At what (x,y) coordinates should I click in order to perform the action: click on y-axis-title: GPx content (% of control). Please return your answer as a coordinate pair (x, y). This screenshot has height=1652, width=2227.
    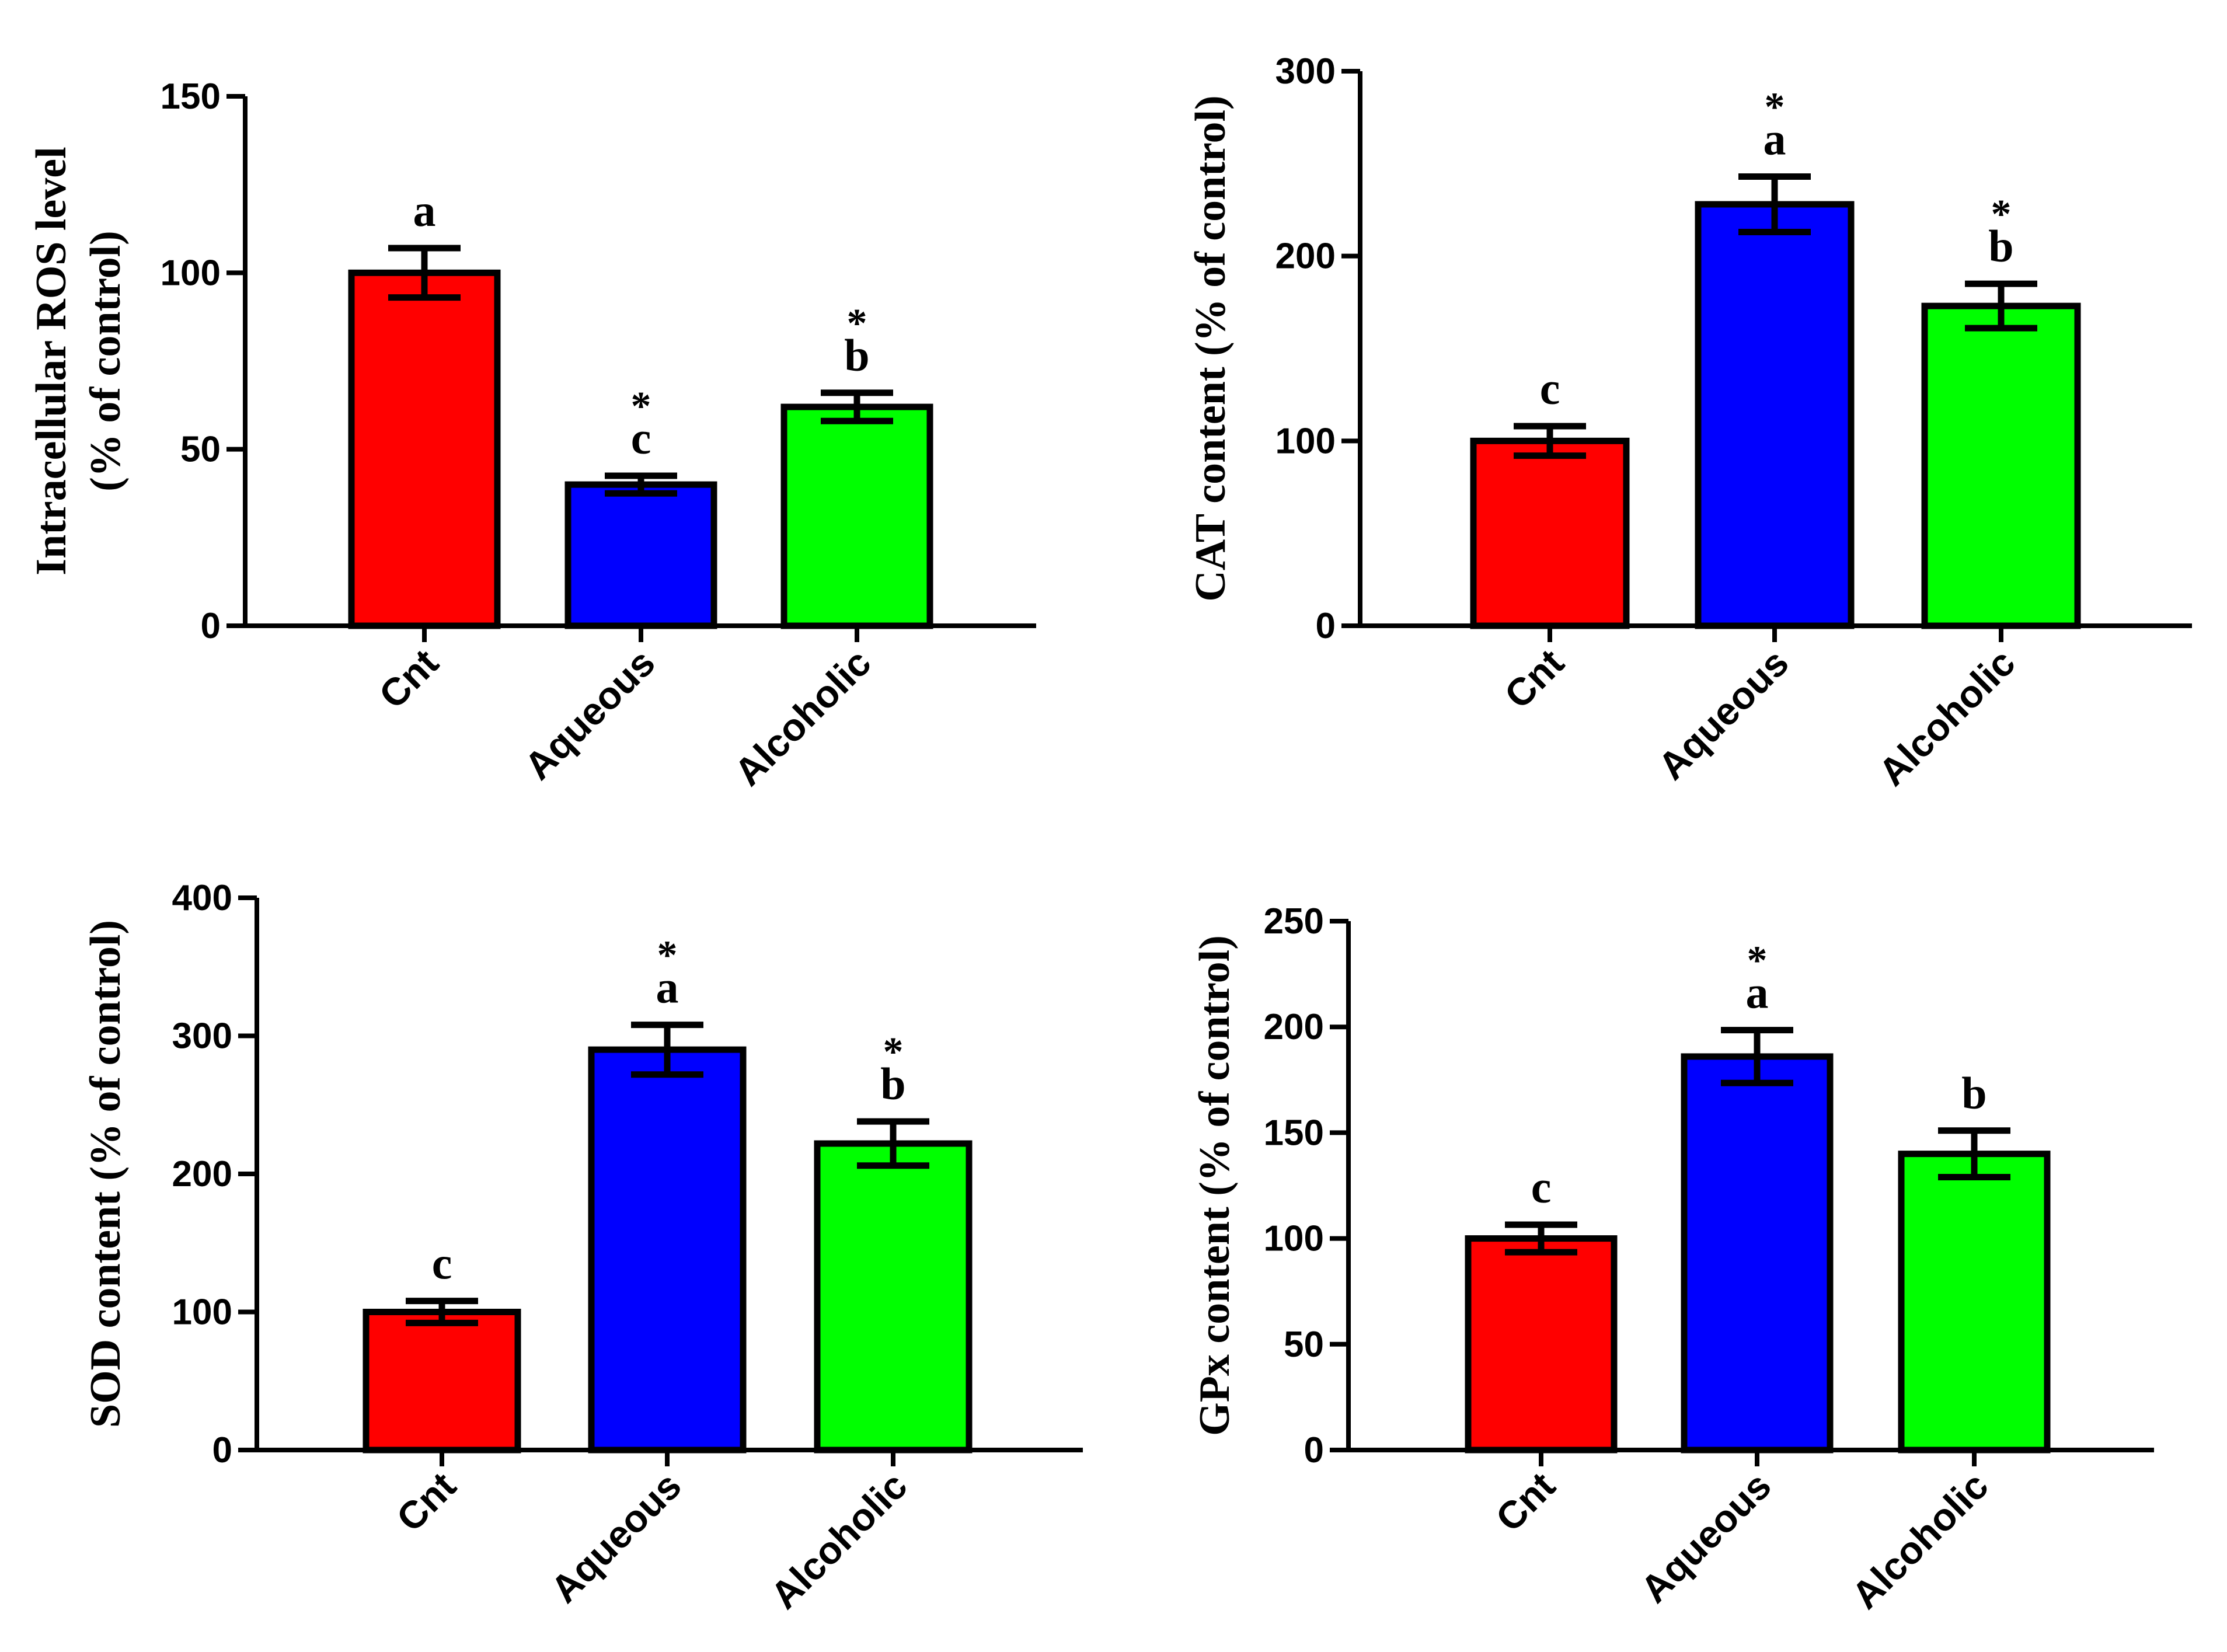
    Looking at the image, I should click on (1215, 1185).